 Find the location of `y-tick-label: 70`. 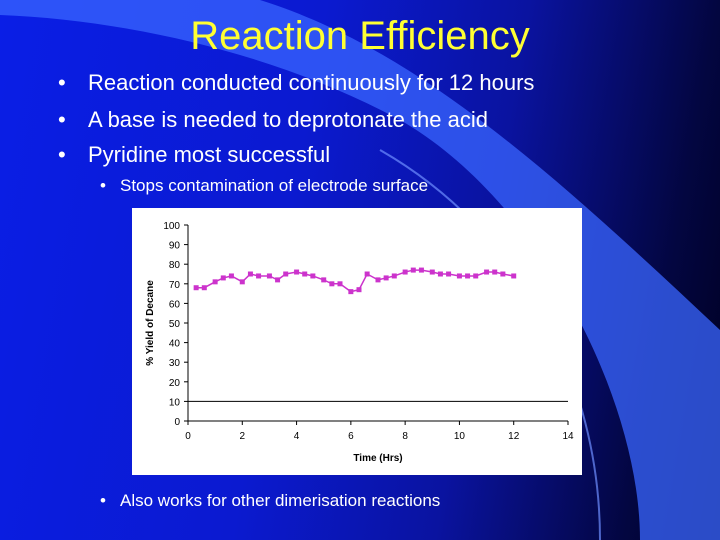

y-tick-label: 70 is located at coordinates (175, 285).